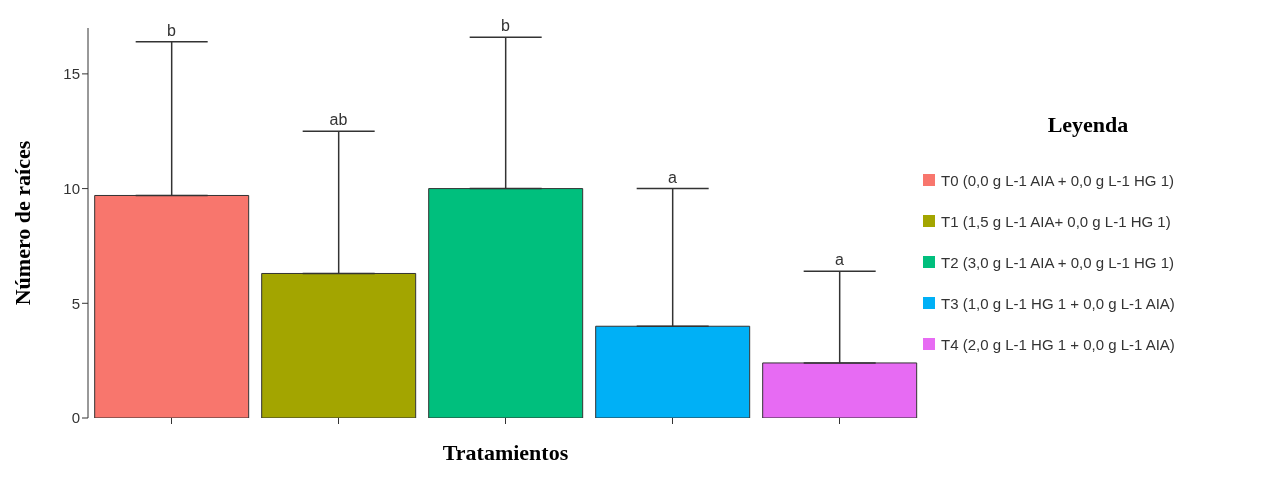  Describe the element at coordinates (1088, 124) in the screenshot. I see `legend-title: Leyenda` at that location.